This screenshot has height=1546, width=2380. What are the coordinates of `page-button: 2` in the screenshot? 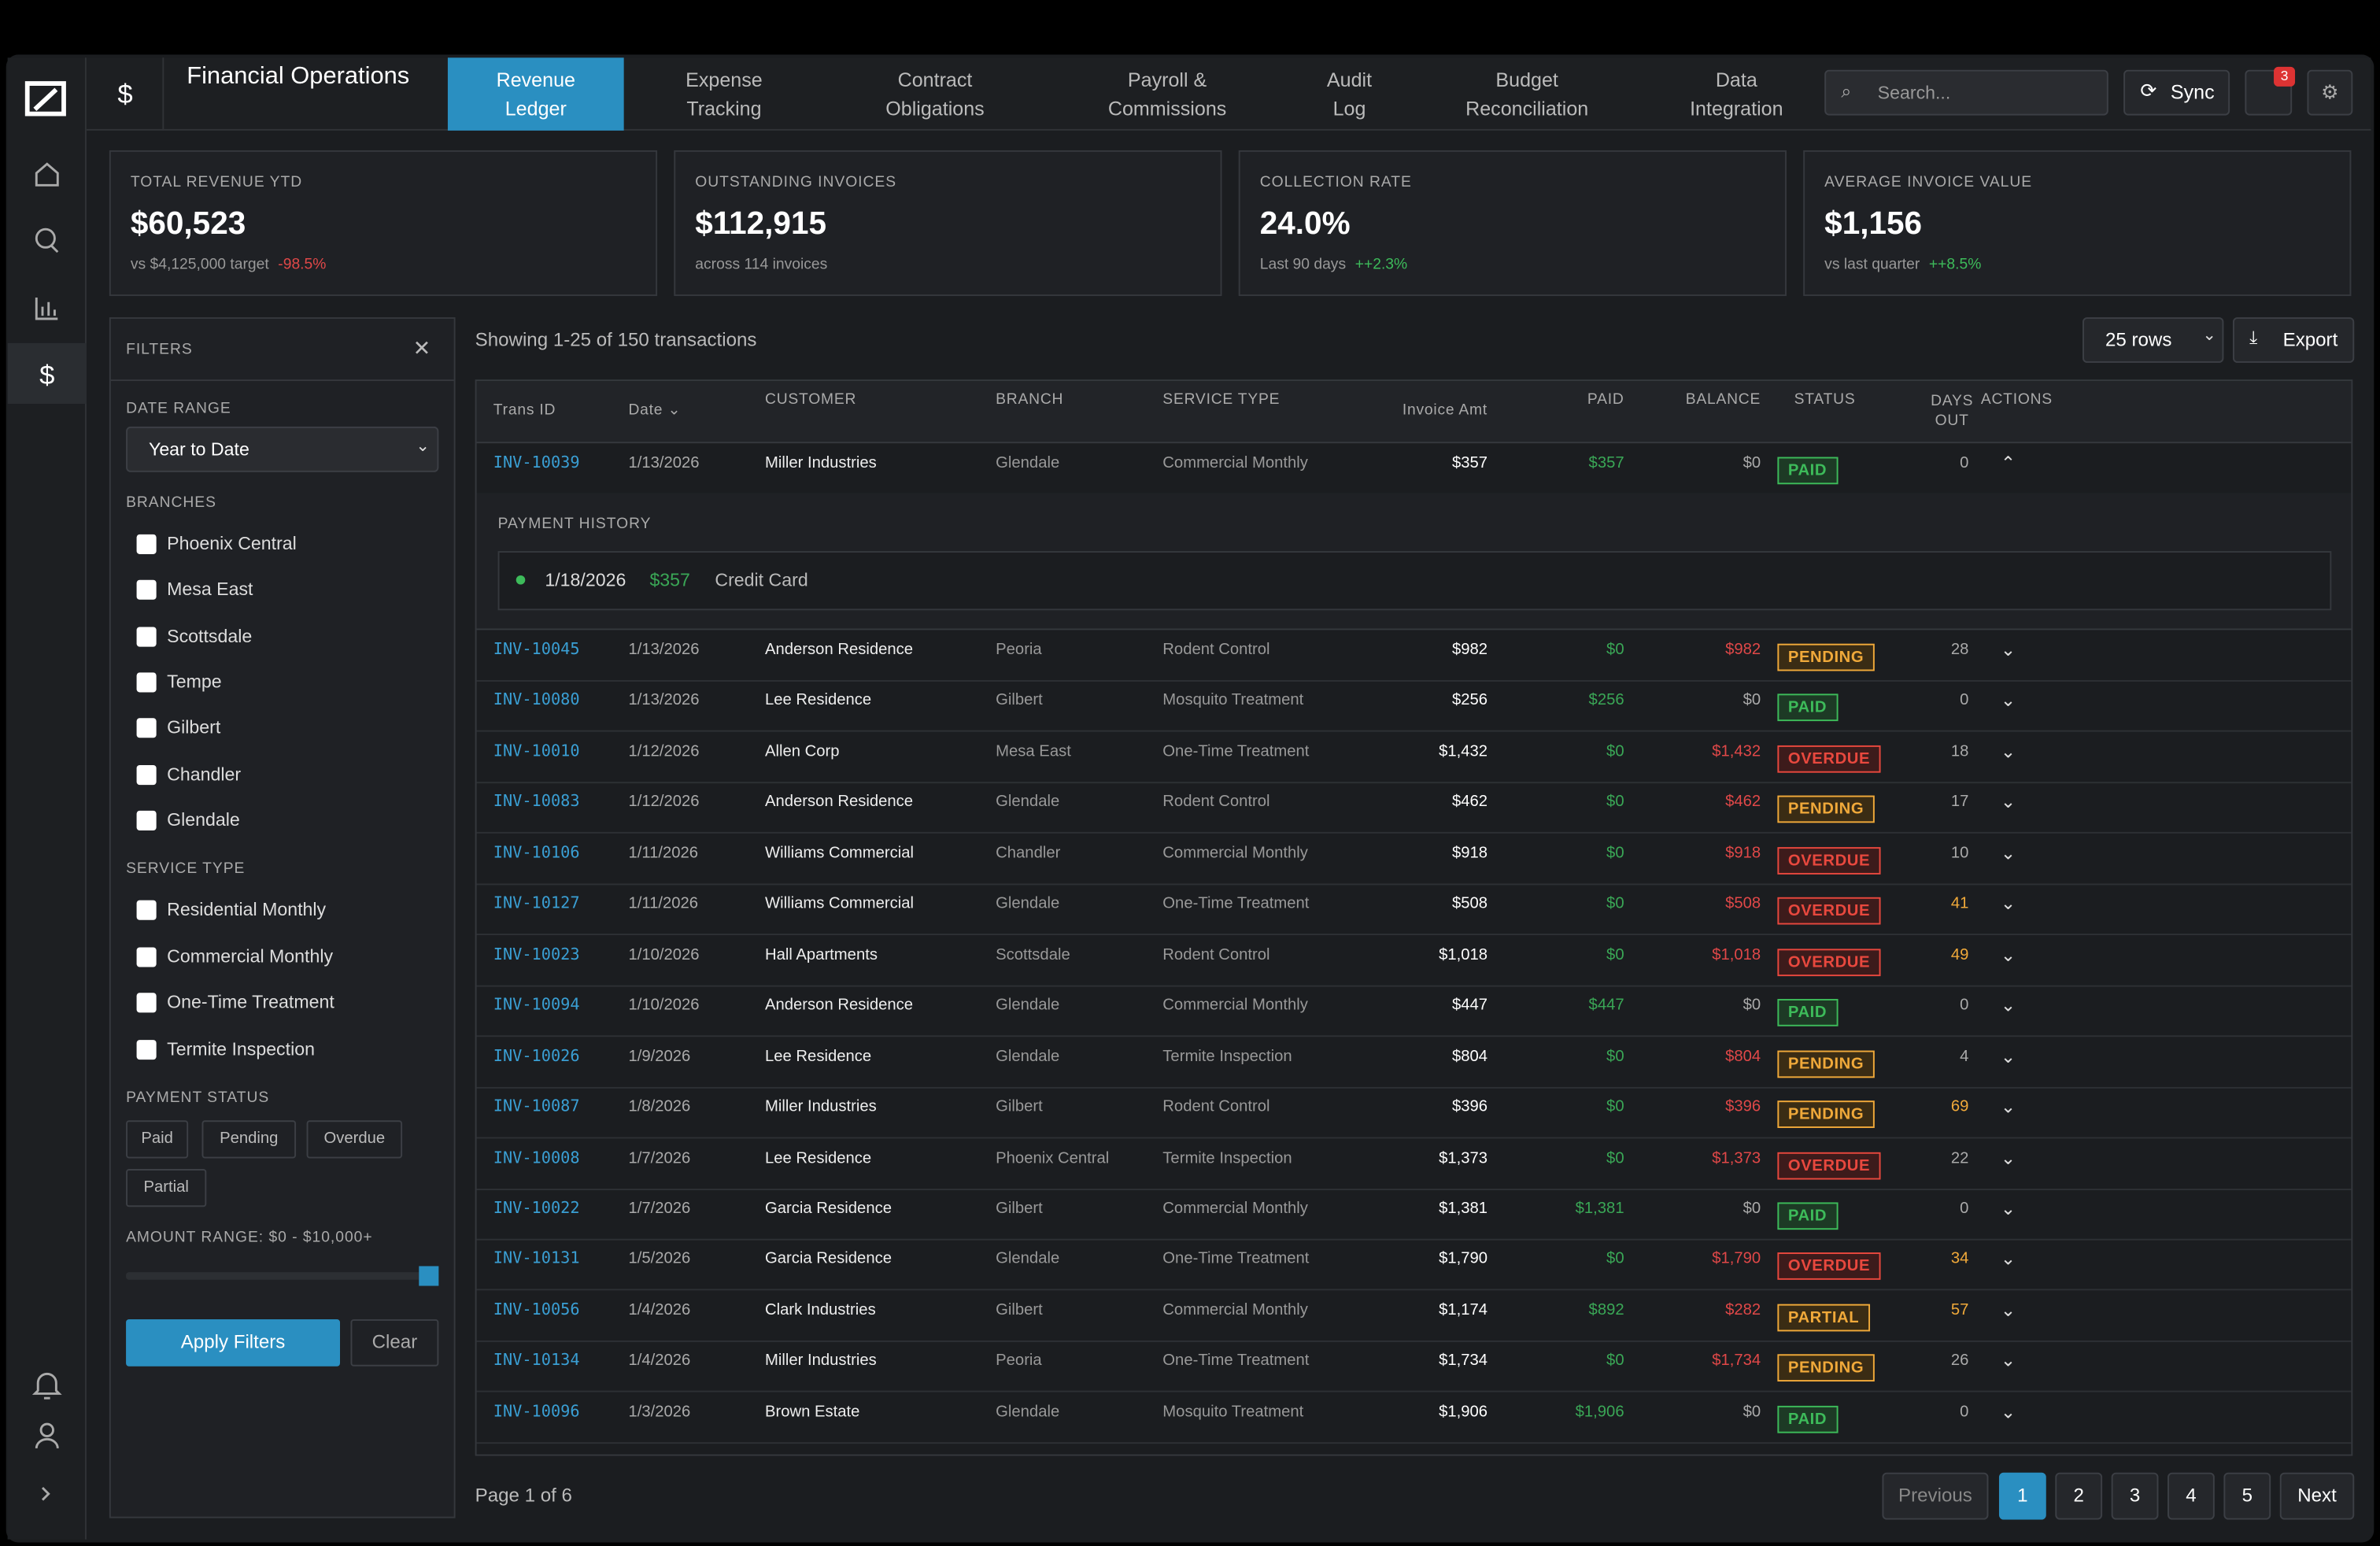 It's located at (2079, 1496).